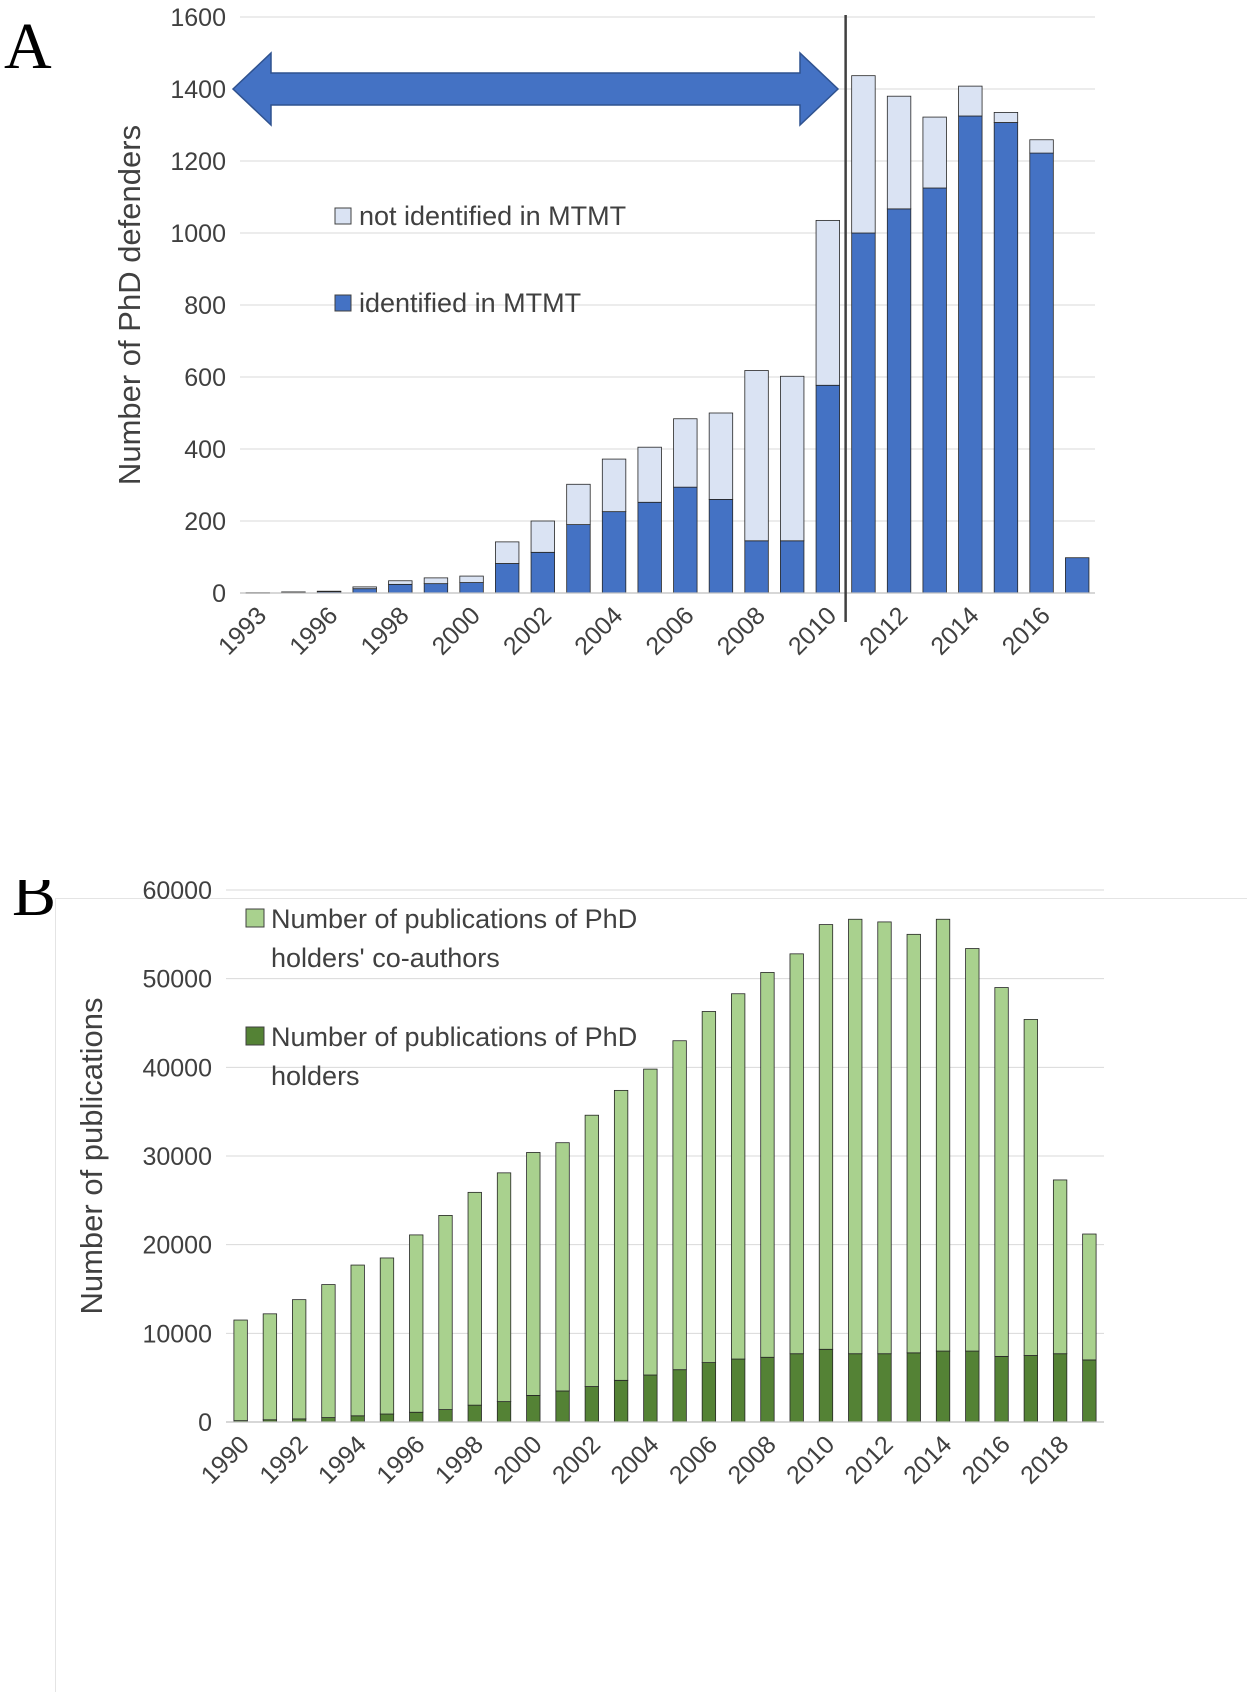  I want to click on chart-a-legend-label-1: identified in MTMT, so click(470, 303).